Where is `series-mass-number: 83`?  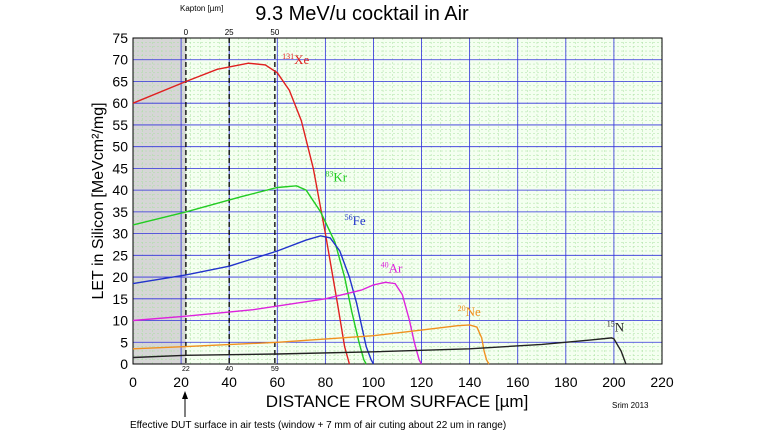
series-mass-number: 83 is located at coordinates (329, 173).